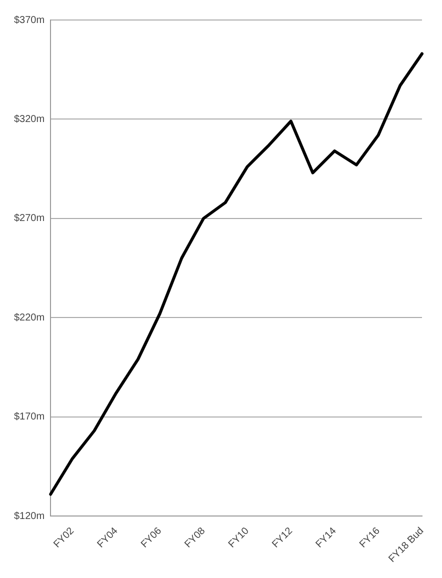 The width and height of the screenshot is (442, 578). What do you see at coordinates (29, 20) in the screenshot?
I see `y-tick-label: $370m` at bounding box center [29, 20].